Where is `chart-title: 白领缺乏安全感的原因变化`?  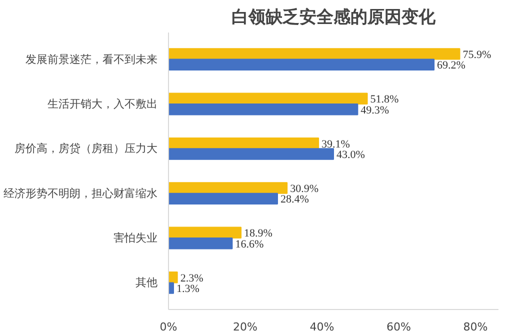 chart-title: 白领缺乏安全感的原因变化 is located at coordinates (334, 18).